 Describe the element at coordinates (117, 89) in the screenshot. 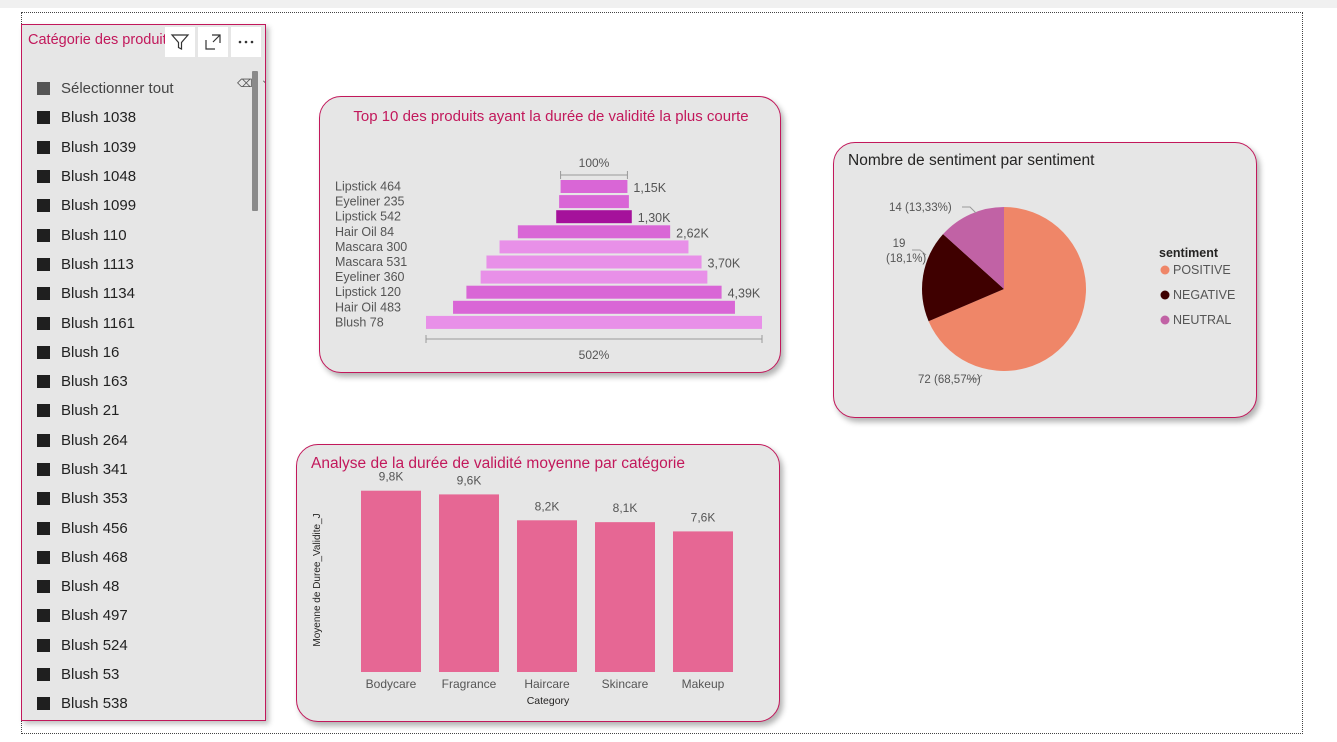

I see `select-all-label: Sélectionner tout` at that location.